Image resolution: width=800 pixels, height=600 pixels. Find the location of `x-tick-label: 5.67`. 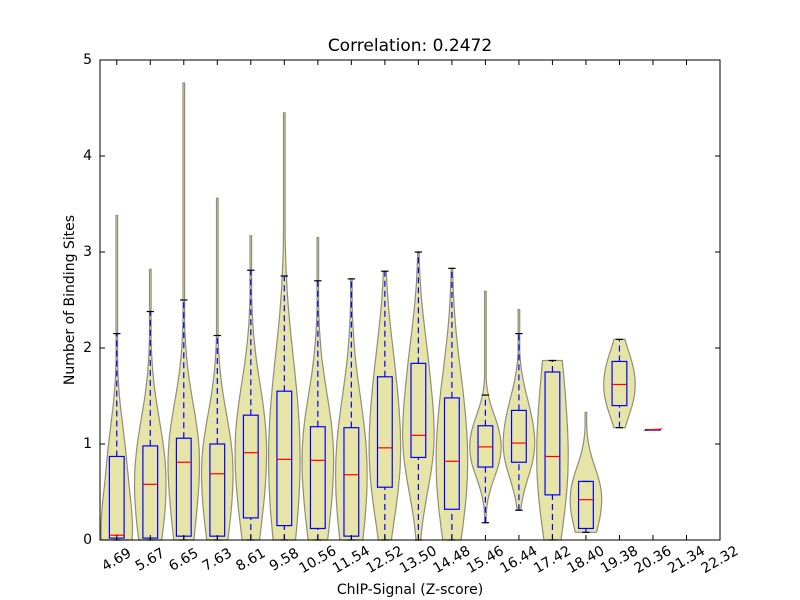

x-tick-label: 5.67 is located at coordinates (150, 559).